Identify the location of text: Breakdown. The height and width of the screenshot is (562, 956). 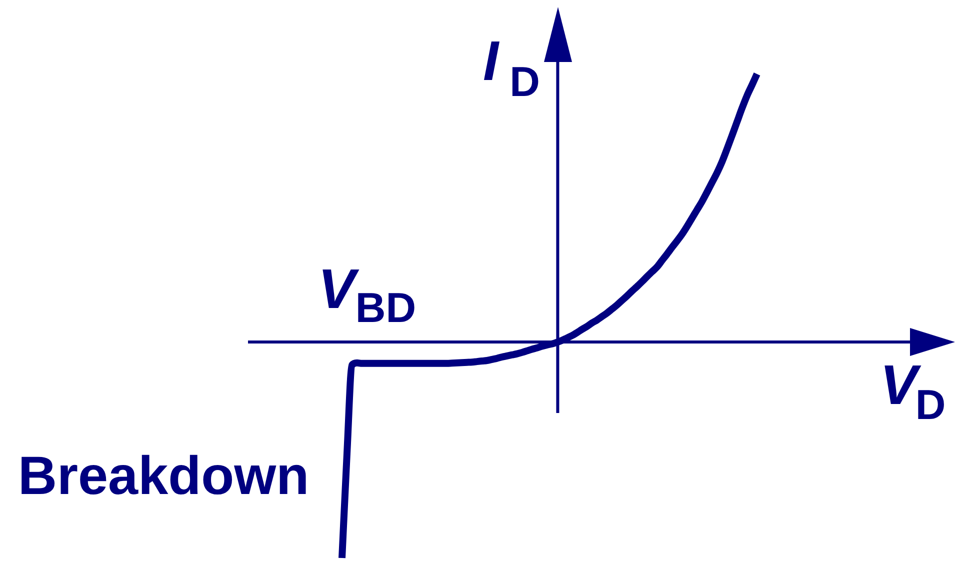
(164, 476).